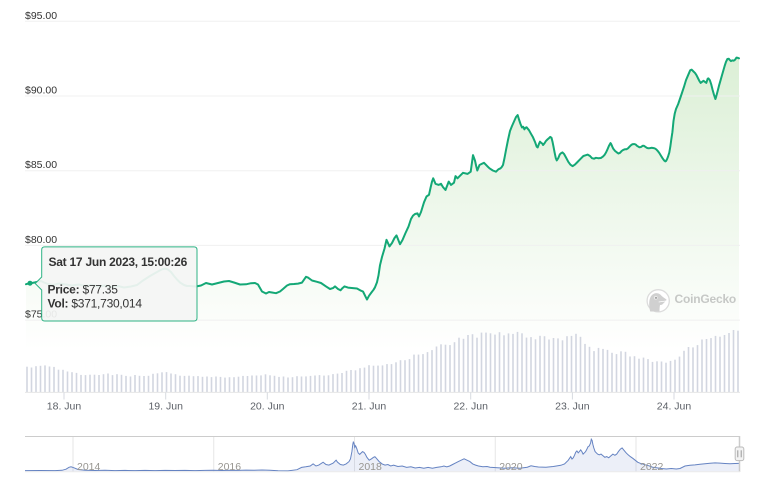  What do you see at coordinates (572, 407) in the screenshot?
I see `svg-text: 23. Jun` at bounding box center [572, 407].